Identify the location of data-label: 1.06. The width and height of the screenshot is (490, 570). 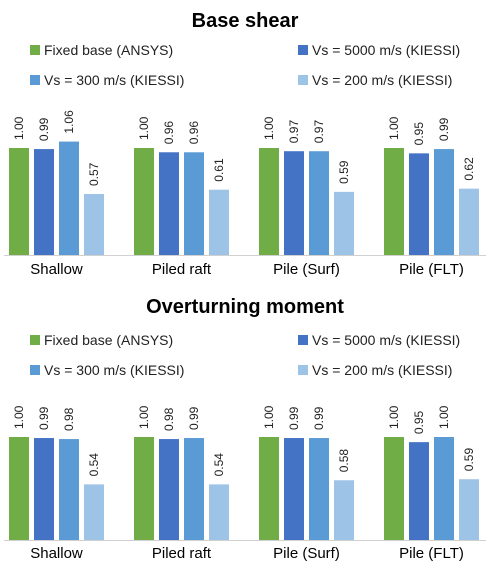
(69, 122).